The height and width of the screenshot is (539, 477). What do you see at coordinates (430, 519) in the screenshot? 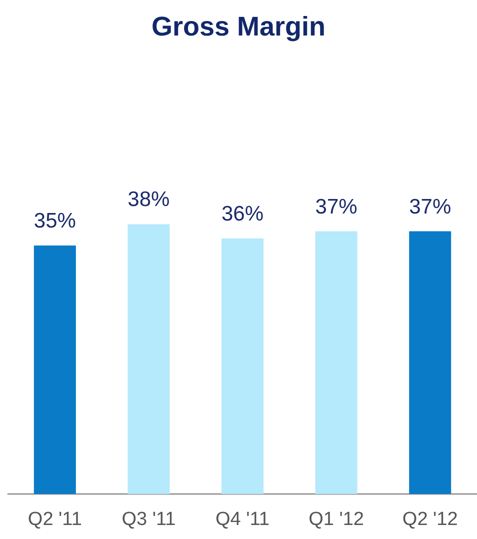
I see `x-tick-label: Q2 '12` at bounding box center [430, 519].